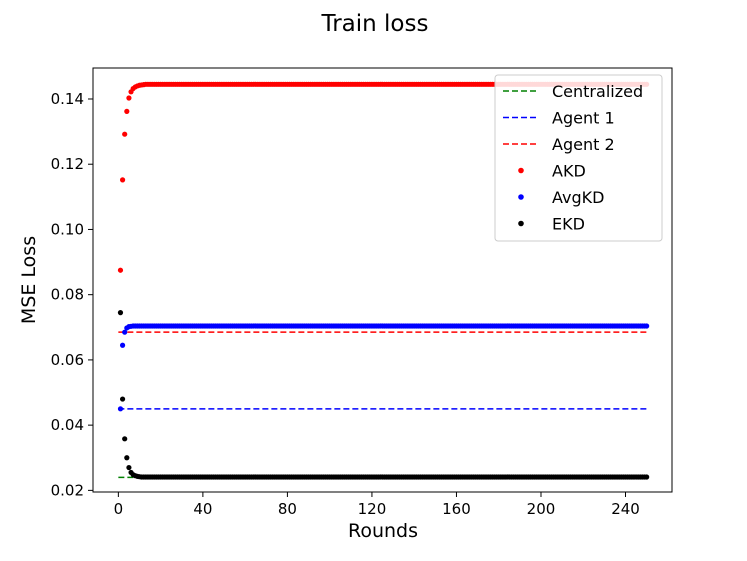  I want to click on y-tick-label: 0.04, so click(67, 425).